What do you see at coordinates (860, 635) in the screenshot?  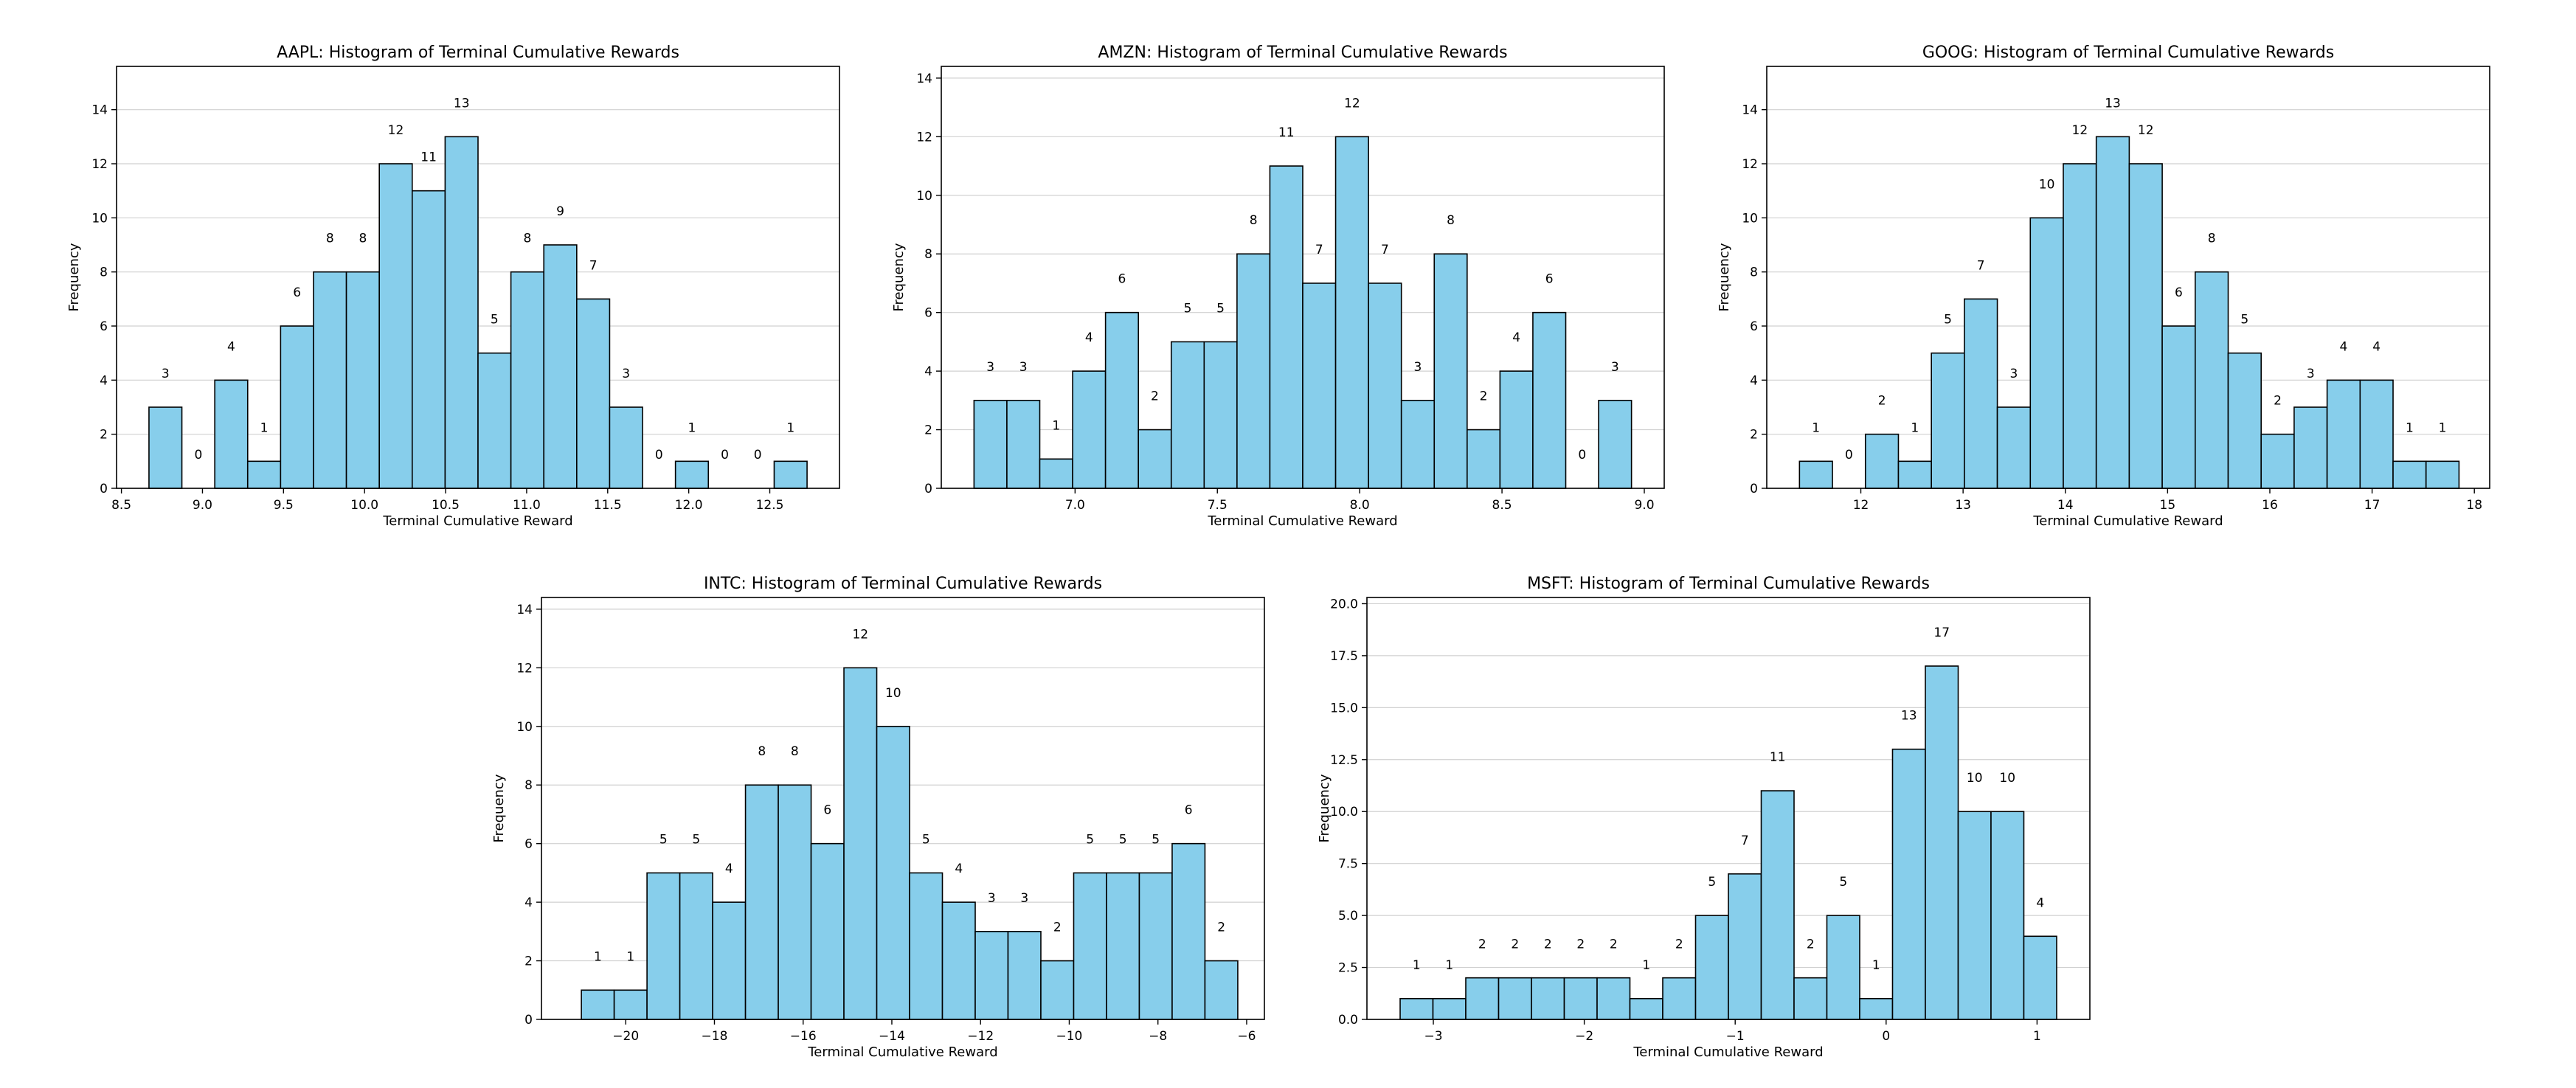 I see `bar-value-label: 12` at bounding box center [860, 635].